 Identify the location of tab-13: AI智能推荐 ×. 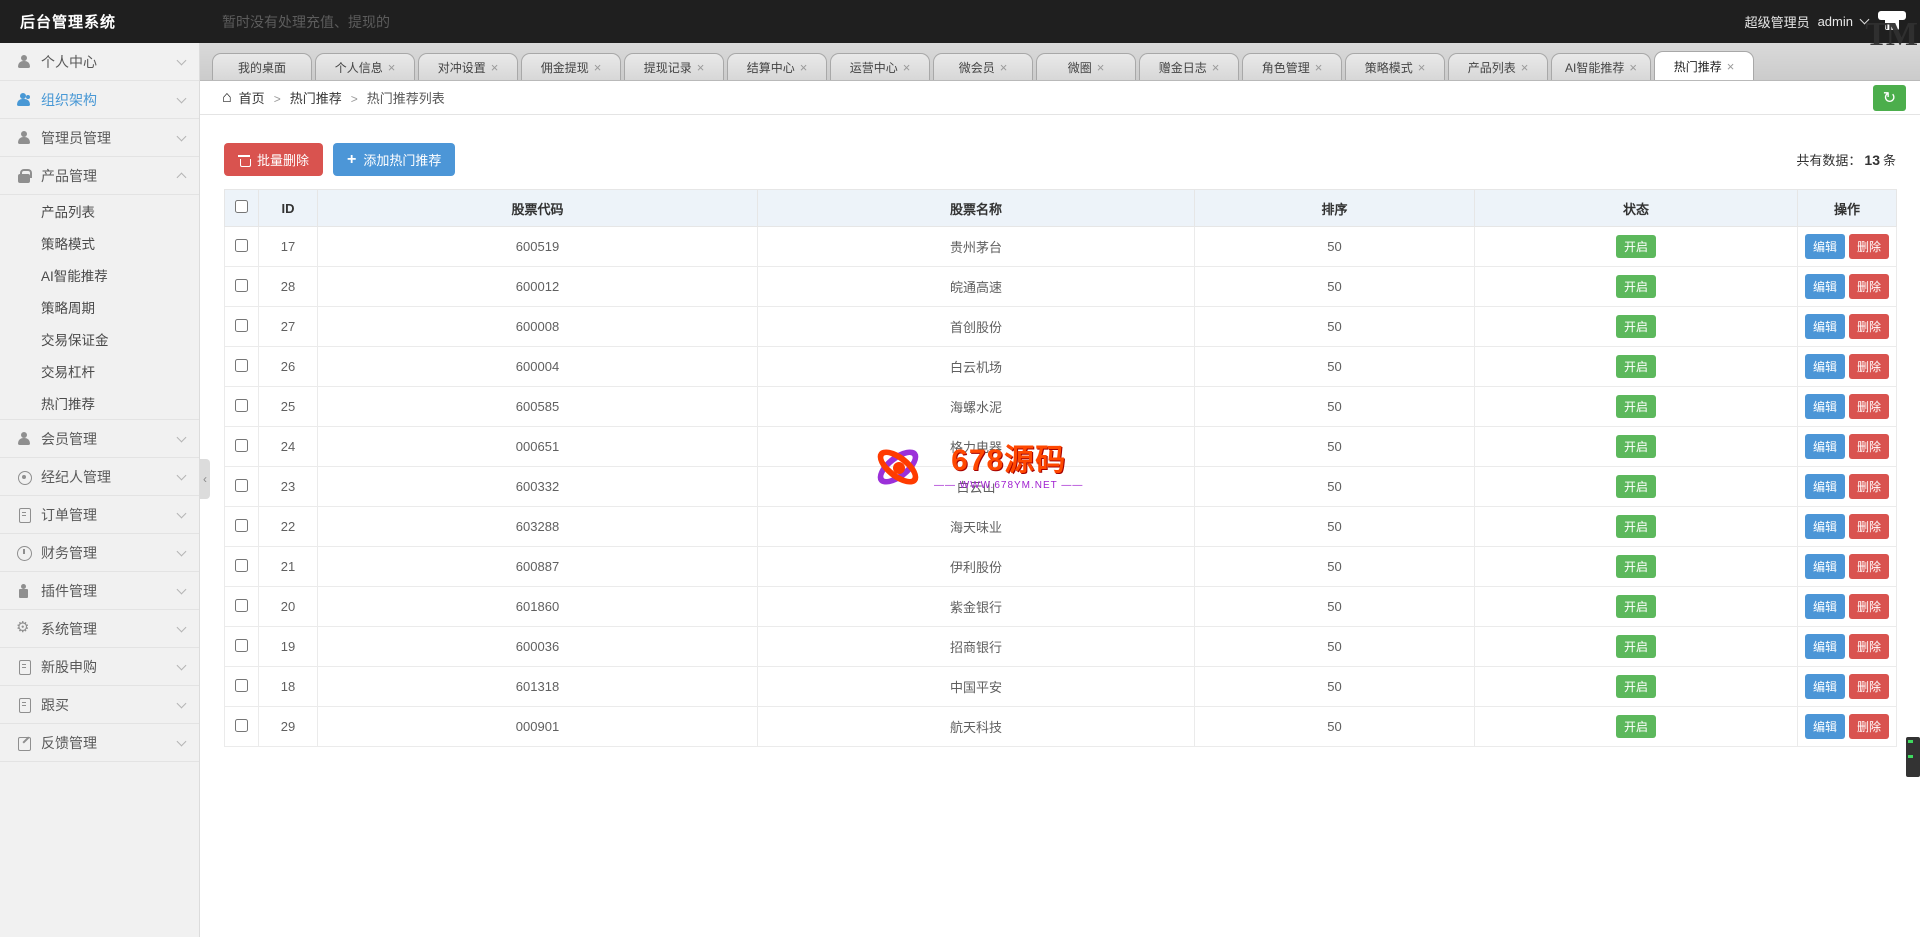
(1601, 66).